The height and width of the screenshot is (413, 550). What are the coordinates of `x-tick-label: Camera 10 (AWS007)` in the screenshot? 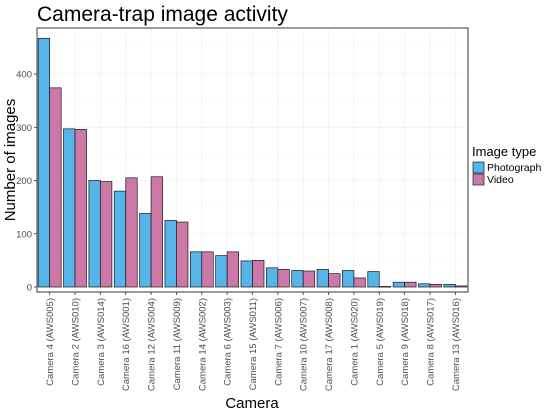 It's located at (304, 344).